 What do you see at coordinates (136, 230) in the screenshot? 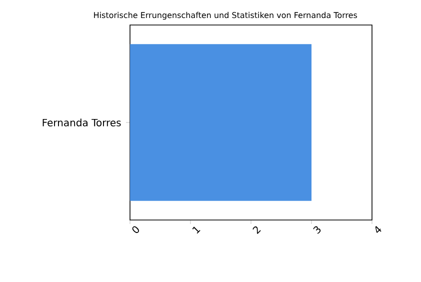
I see `x-tick-label: 0` at bounding box center [136, 230].